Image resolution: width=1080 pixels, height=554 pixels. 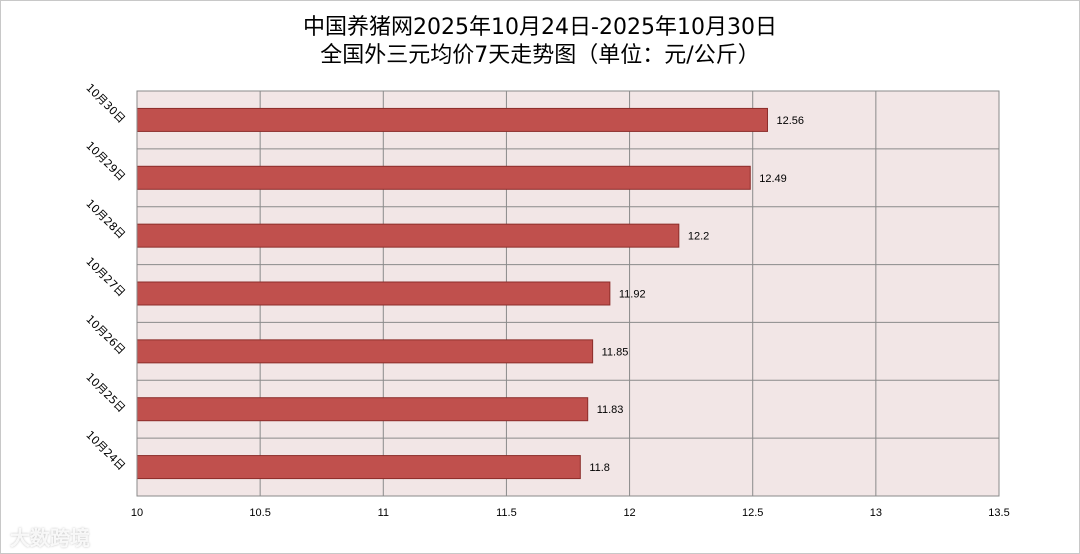 I want to click on y-category-label: 10月30日, so click(x=105, y=103).